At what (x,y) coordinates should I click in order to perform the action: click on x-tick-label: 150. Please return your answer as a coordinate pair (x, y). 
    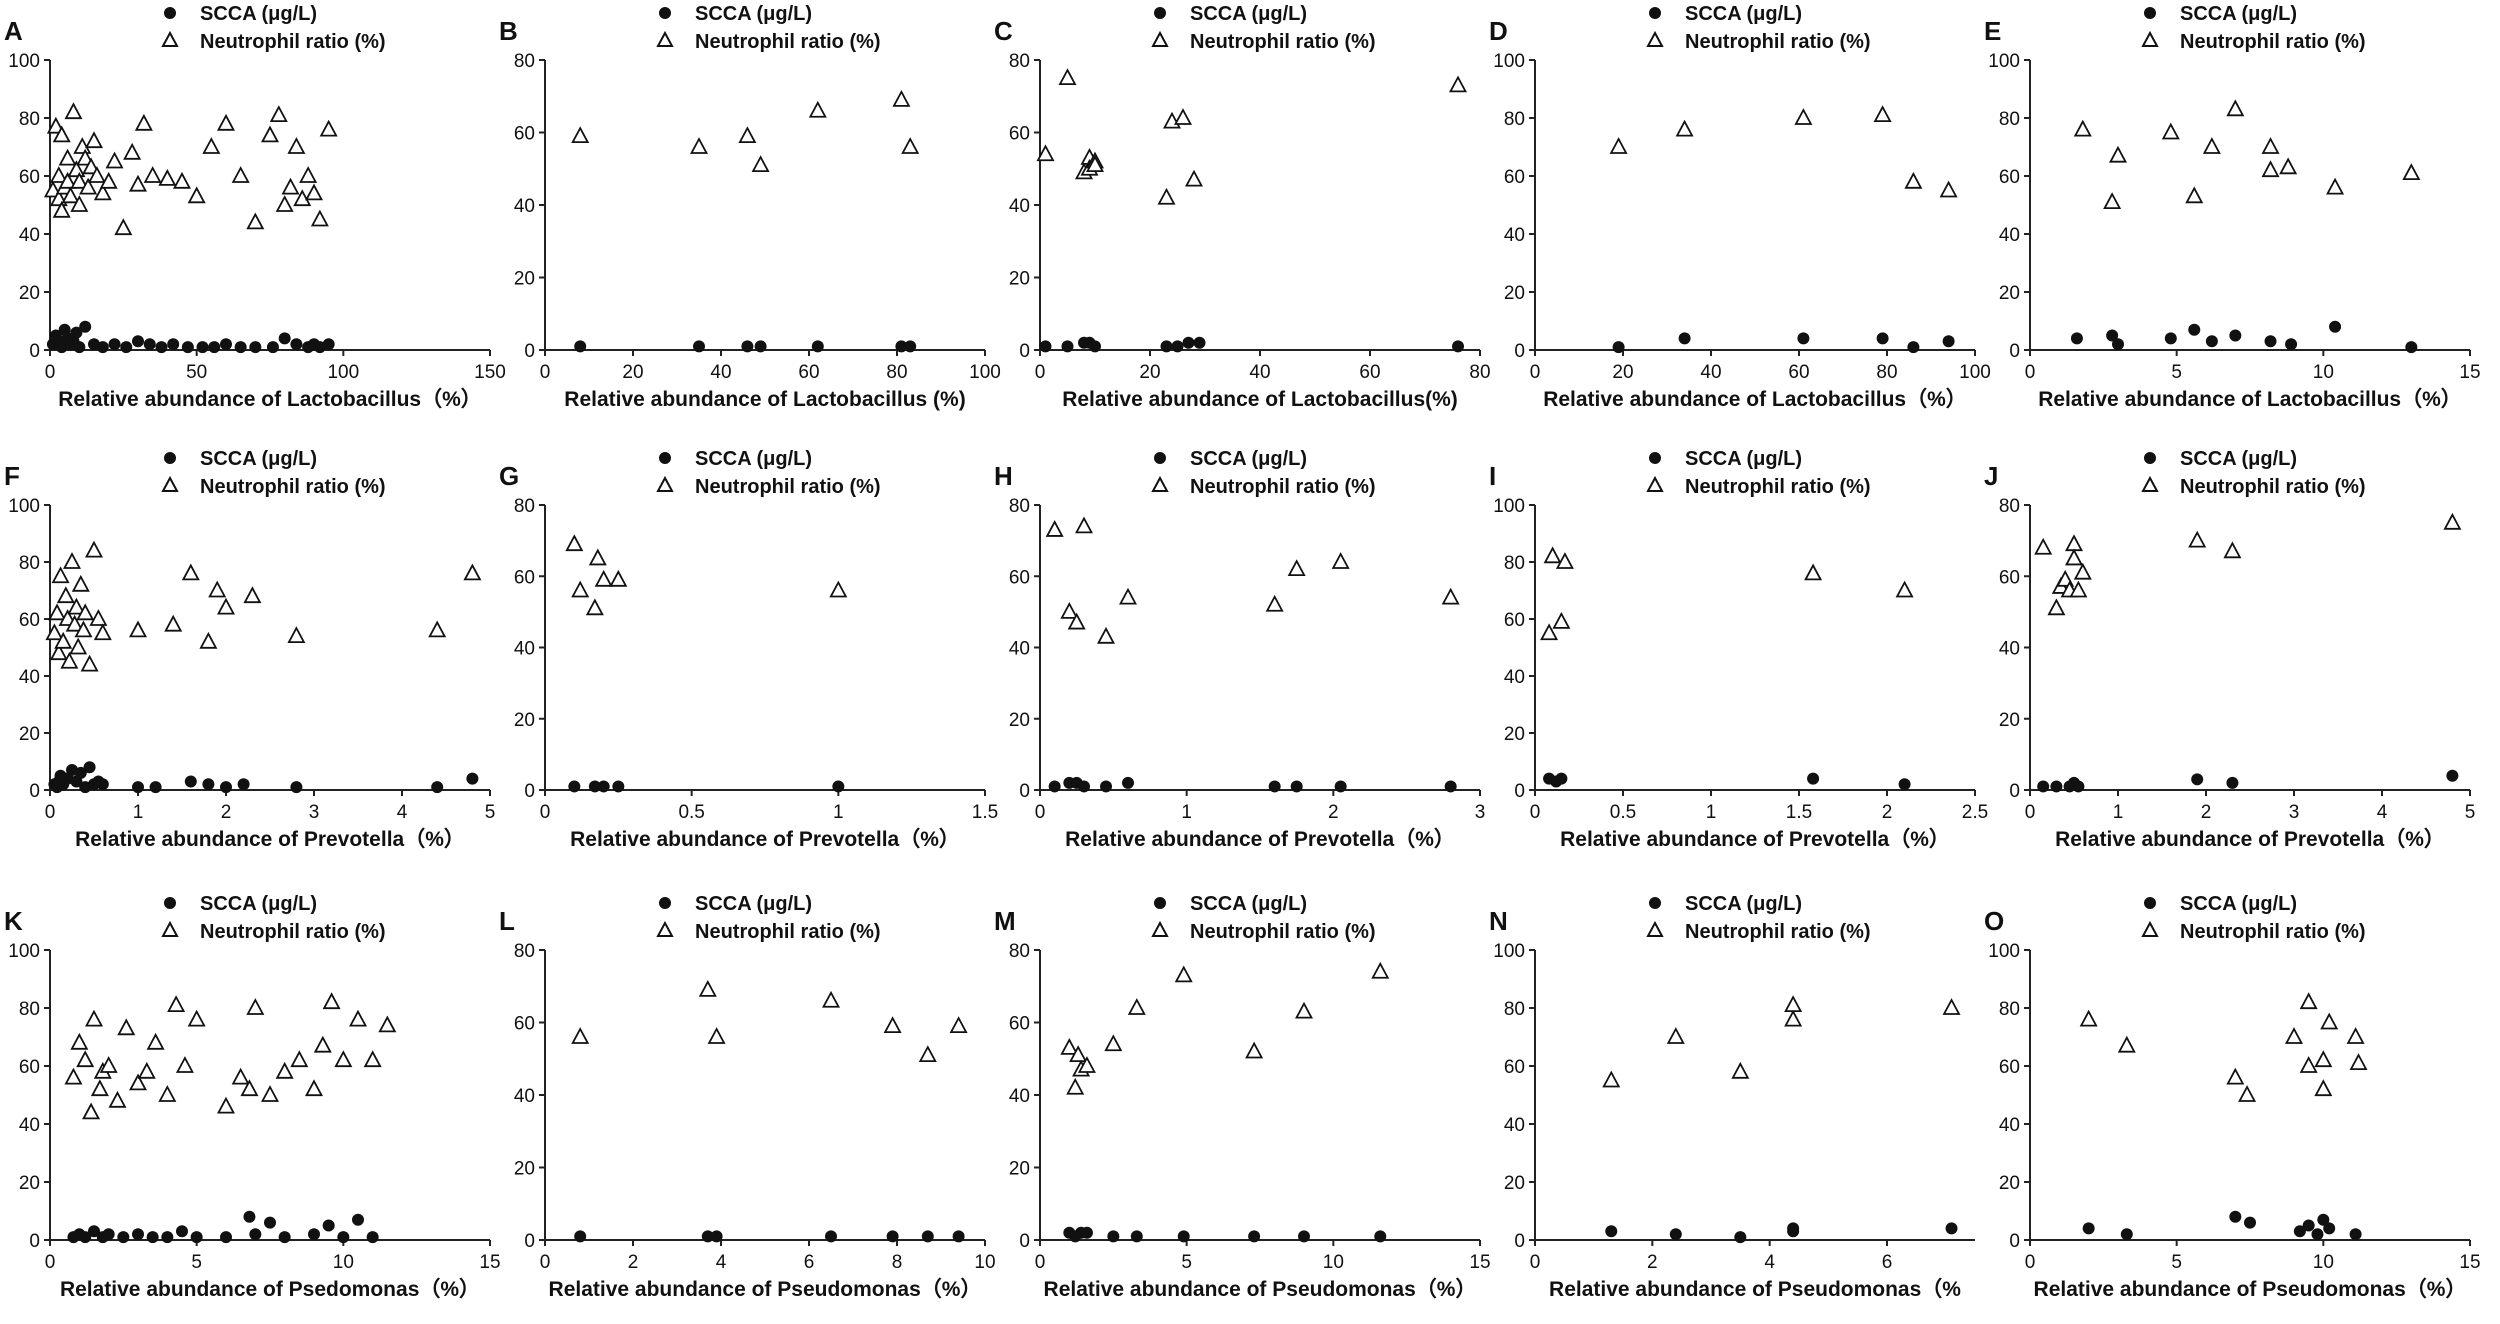
    Looking at the image, I should click on (490, 372).